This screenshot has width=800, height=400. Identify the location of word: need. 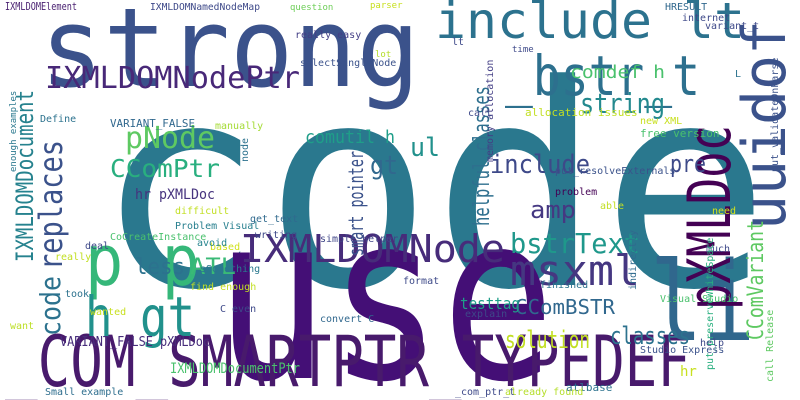
(724, 211).